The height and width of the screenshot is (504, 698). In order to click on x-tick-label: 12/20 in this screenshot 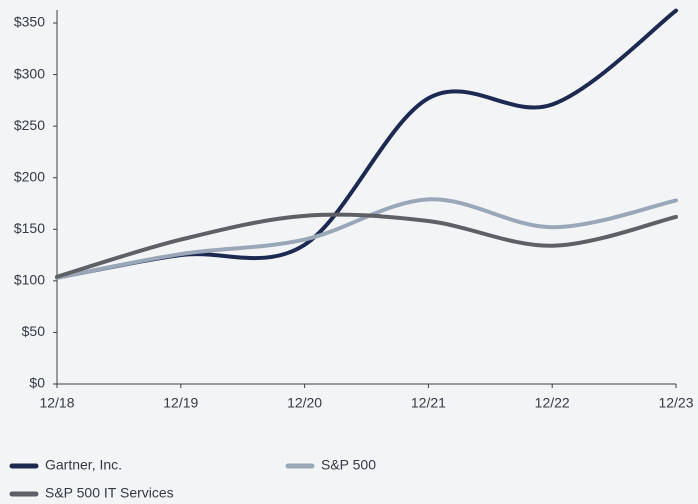, I will do `click(304, 403)`.